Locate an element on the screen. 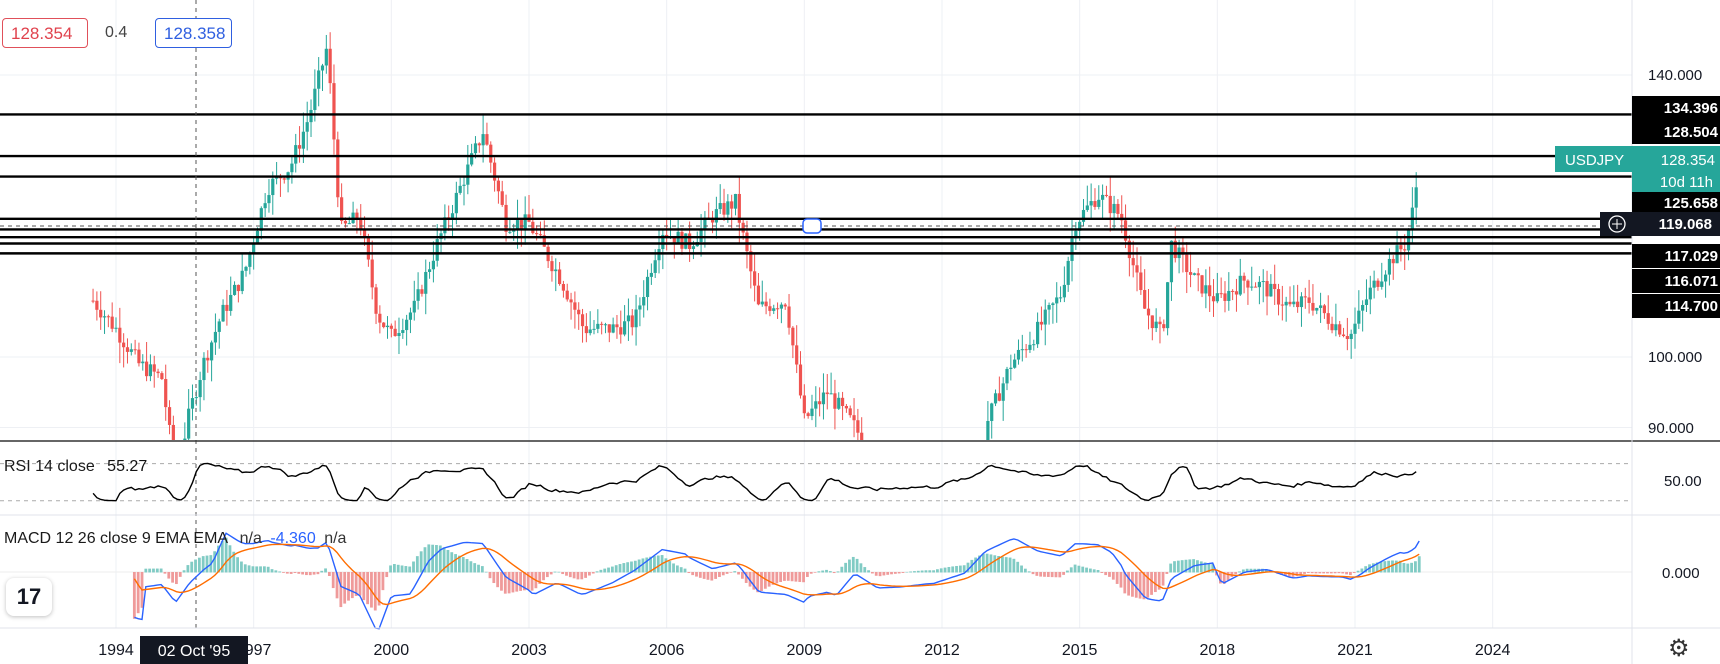  time-tick-label: 1994 is located at coordinates (116, 650).